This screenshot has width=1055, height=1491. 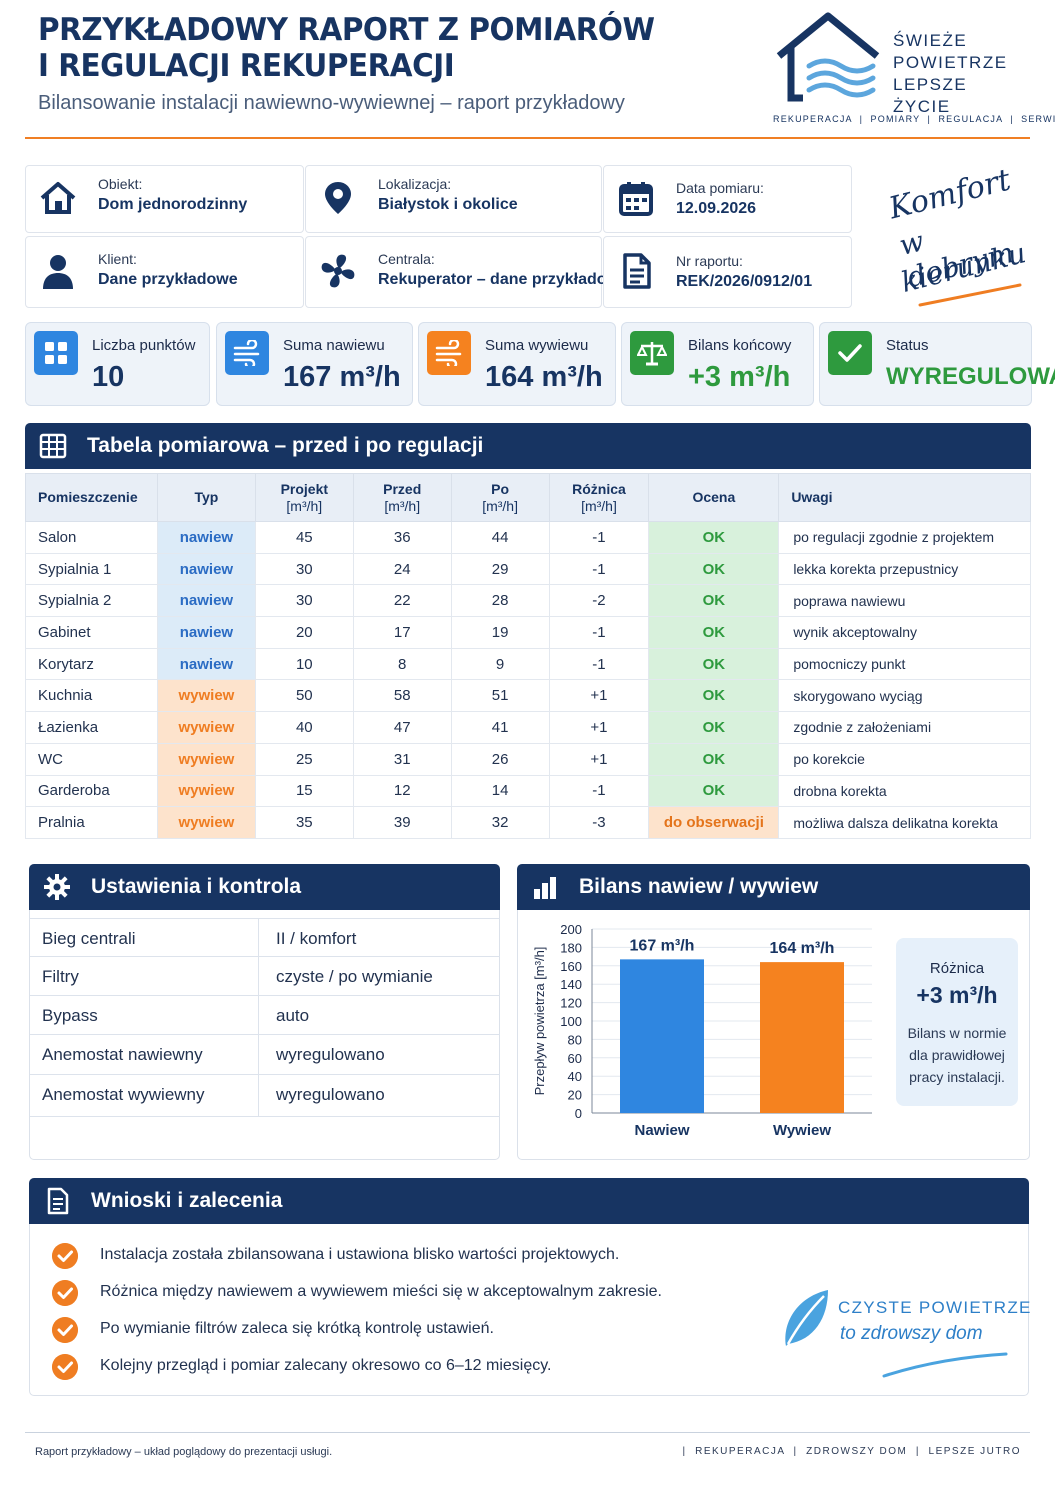 I want to click on cell-uwagi: pomocniczy punkt, so click(x=904, y=664).